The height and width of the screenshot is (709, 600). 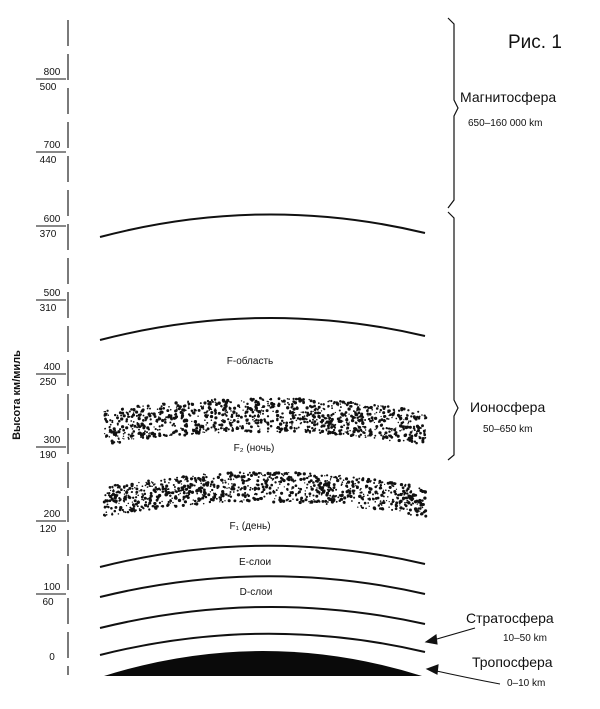 What do you see at coordinates (17, 395) in the screenshot?
I see `axis-label: Высота км/миль` at bounding box center [17, 395].